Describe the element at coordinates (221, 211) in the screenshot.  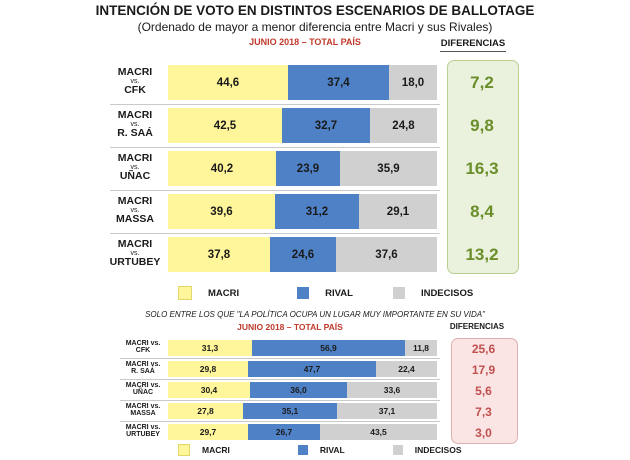
I see `bar-segment-macri: 39,6` at that location.